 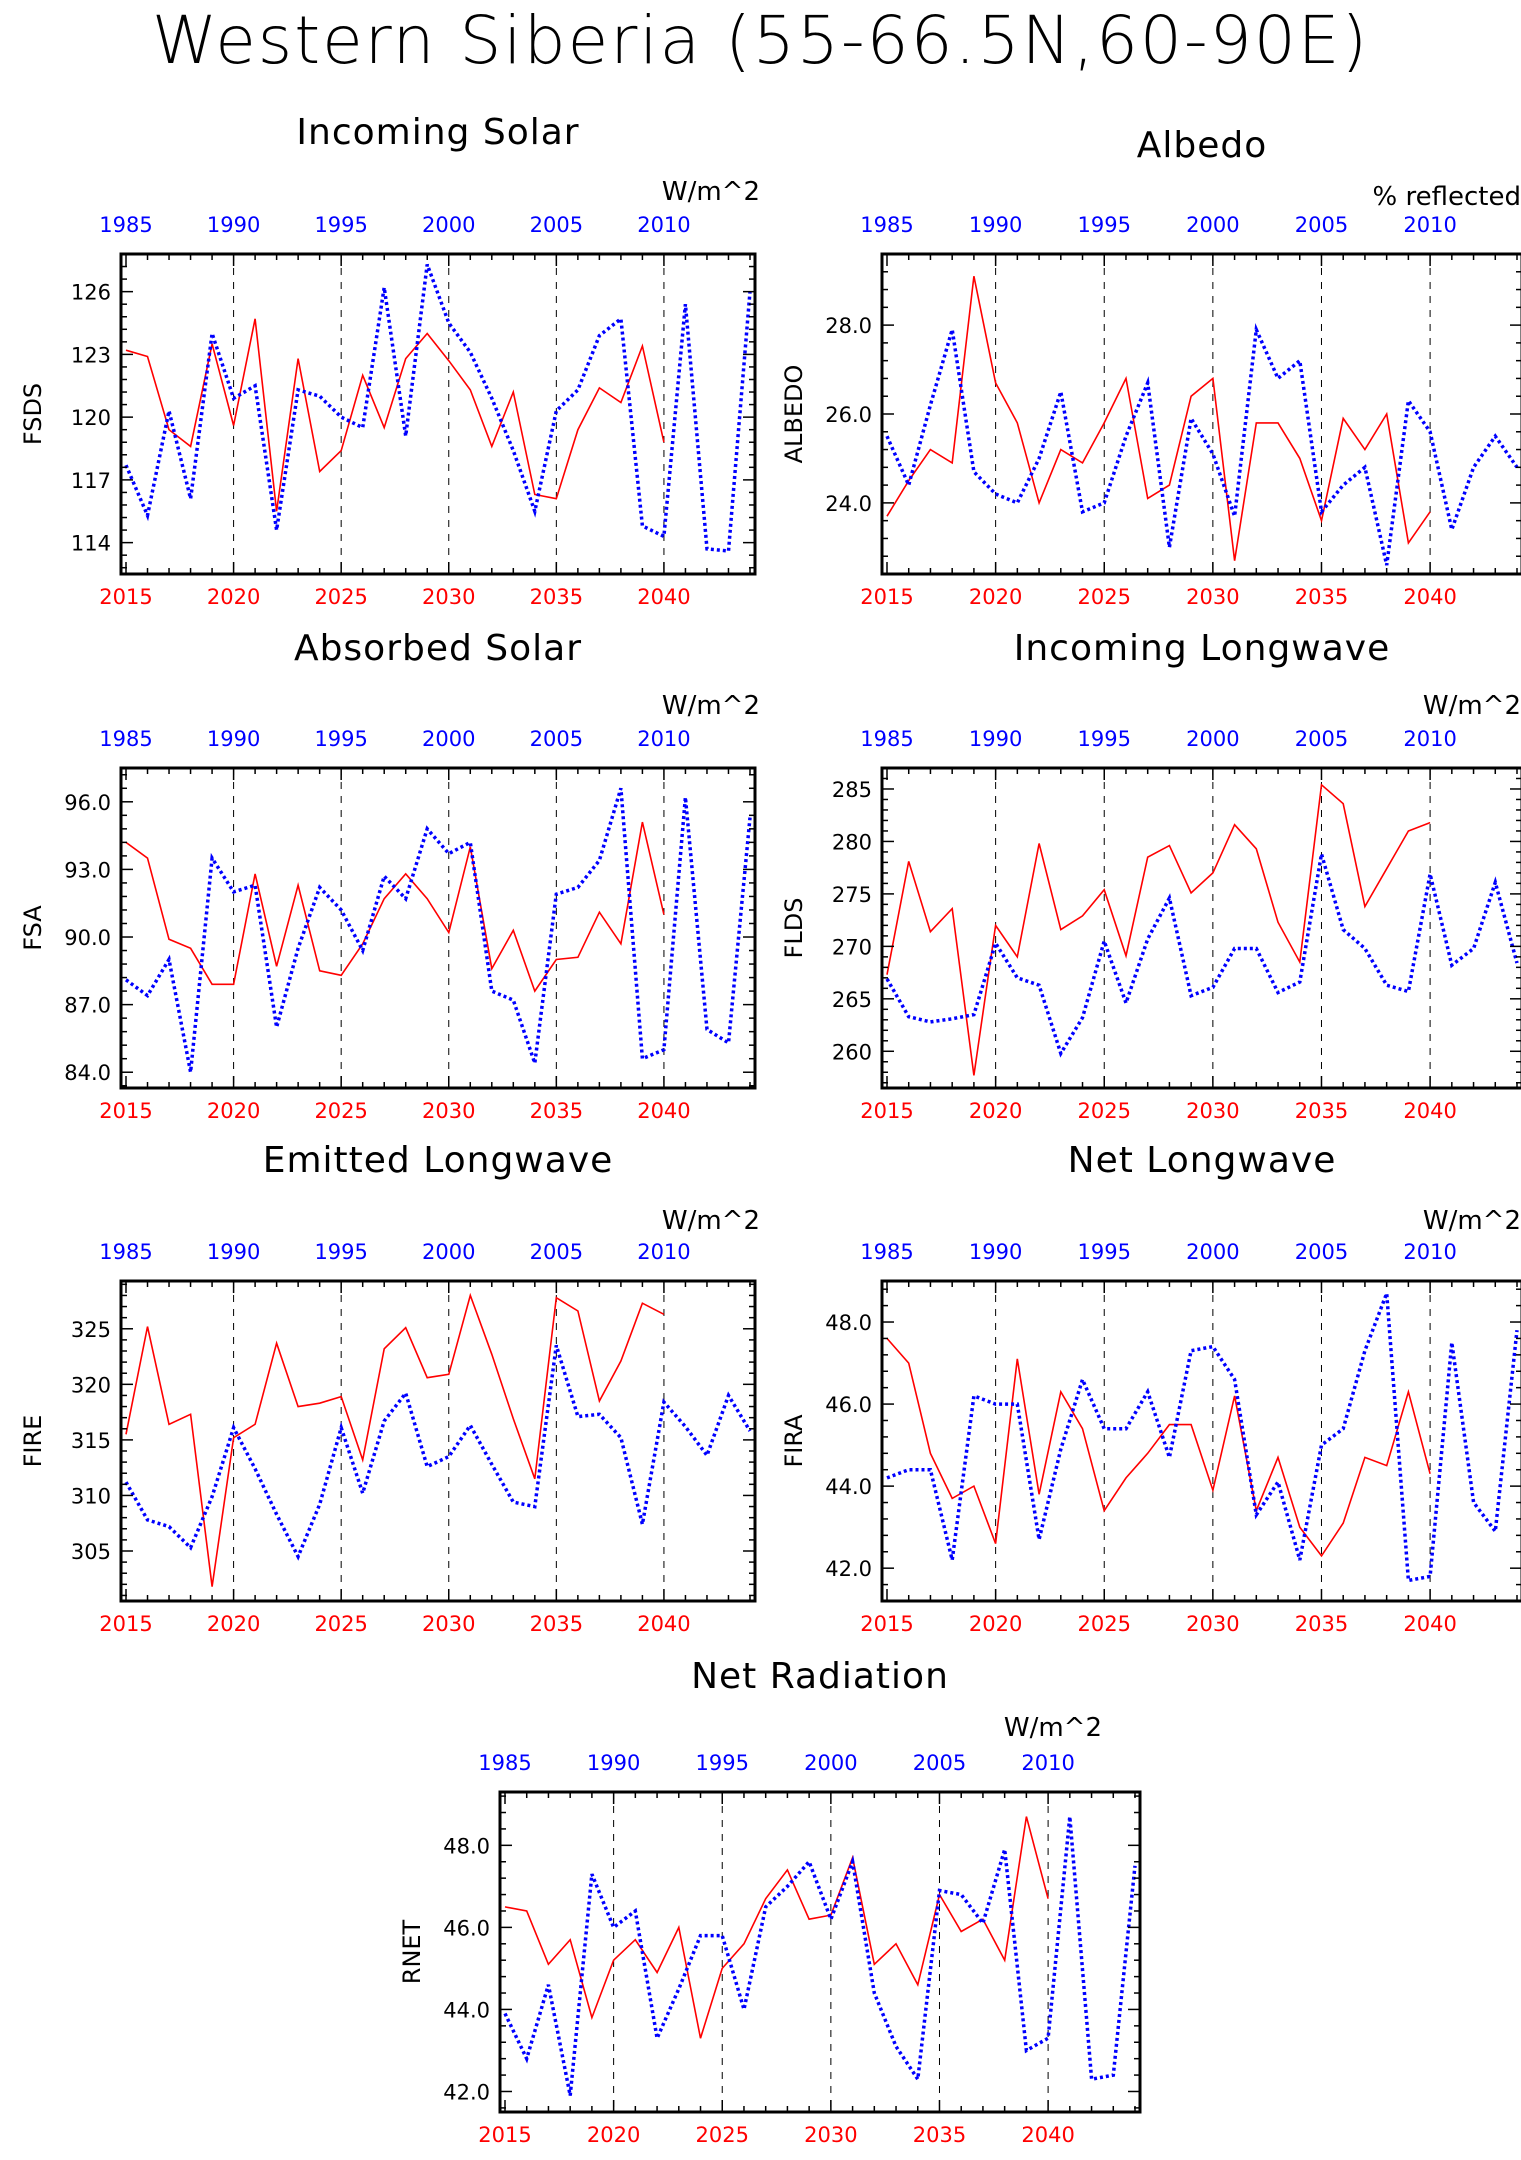 What do you see at coordinates (438, 1160) in the screenshot?
I see `fire-title: Emitted Longwave` at bounding box center [438, 1160].